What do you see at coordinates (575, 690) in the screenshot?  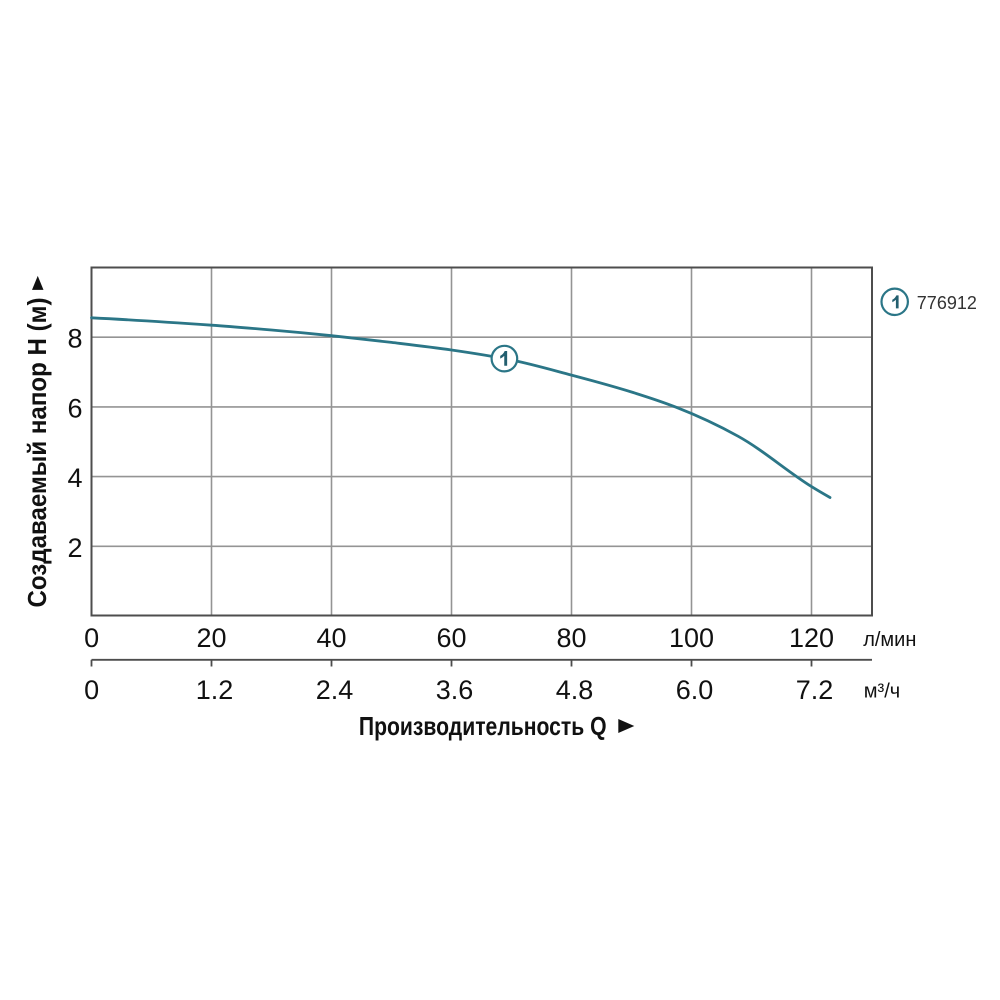 I see `svg-text: 4.8` at bounding box center [575, 690].